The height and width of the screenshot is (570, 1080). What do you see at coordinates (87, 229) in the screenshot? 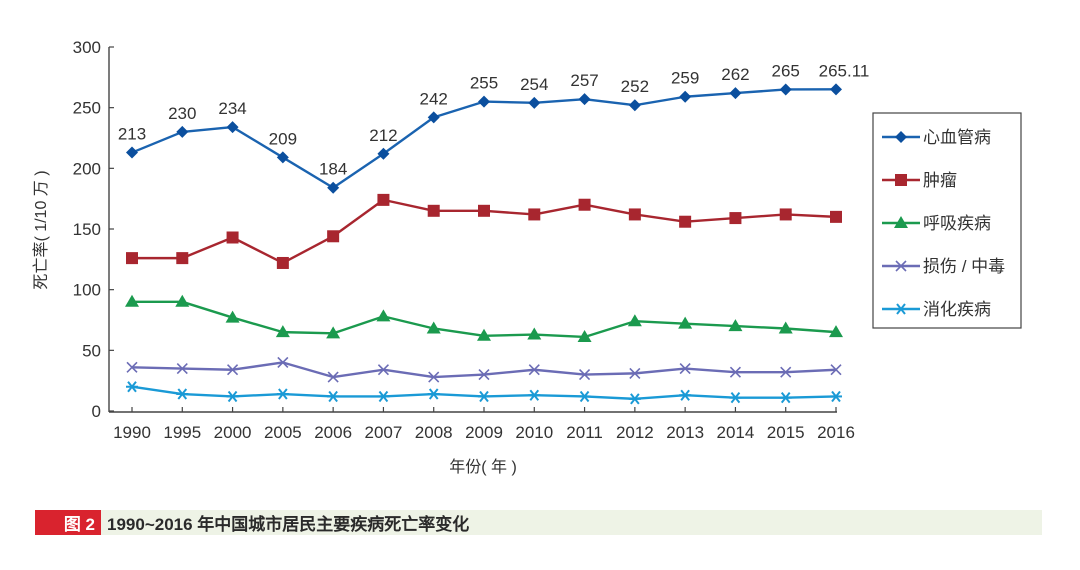
I see `y-tick-label: 150` at bounding box center [87, 229].